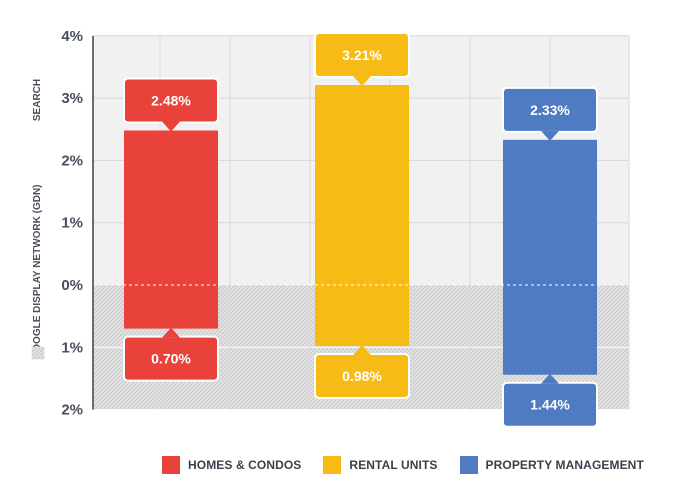 Image resolution: width=674 pixels, height=499 pixels. What do you see at coordinates (245, 465) in the screenshot?
I see `legend-label: HOMES & CONDOS` at bounding box center [245, 465].